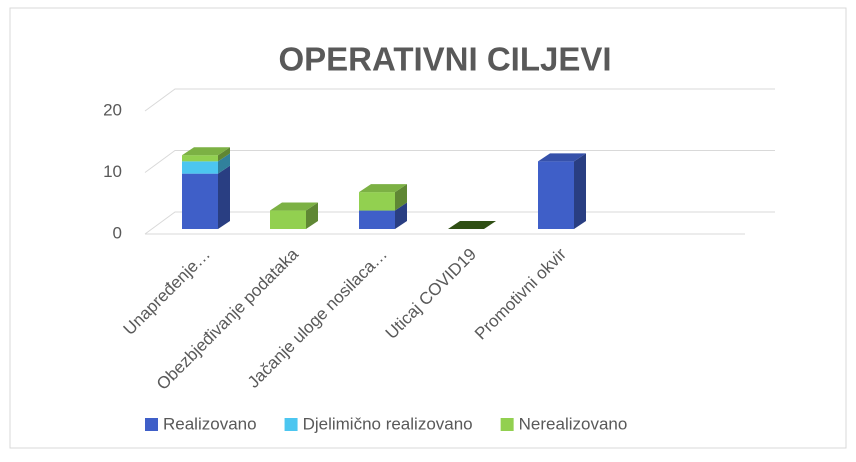  I want to click on y-tick-label: 0, so click(117, 232).